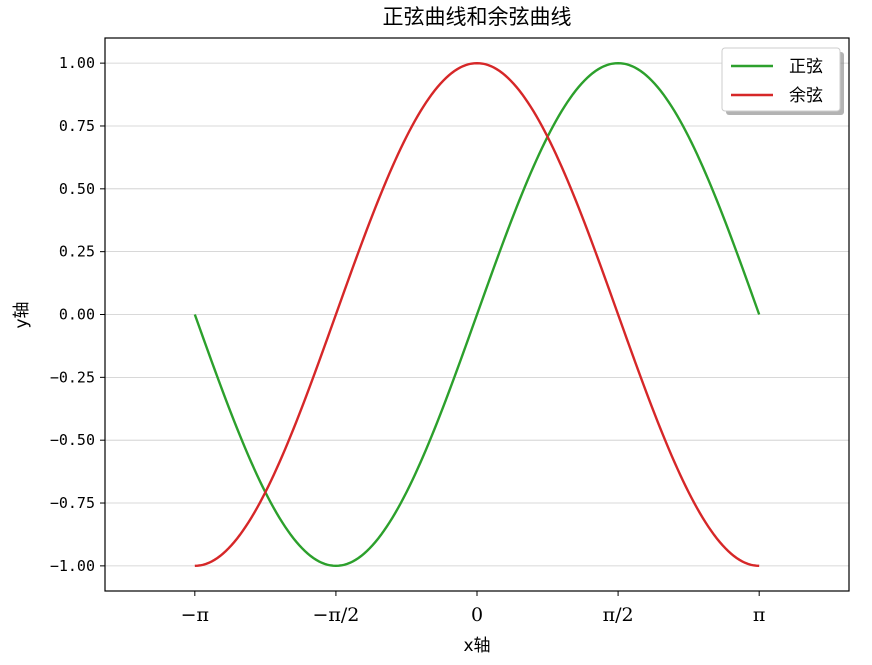  Describe the element at coordinates (77, 126) in the screenshot. I see `y-tick-label: 0.75` at that location.